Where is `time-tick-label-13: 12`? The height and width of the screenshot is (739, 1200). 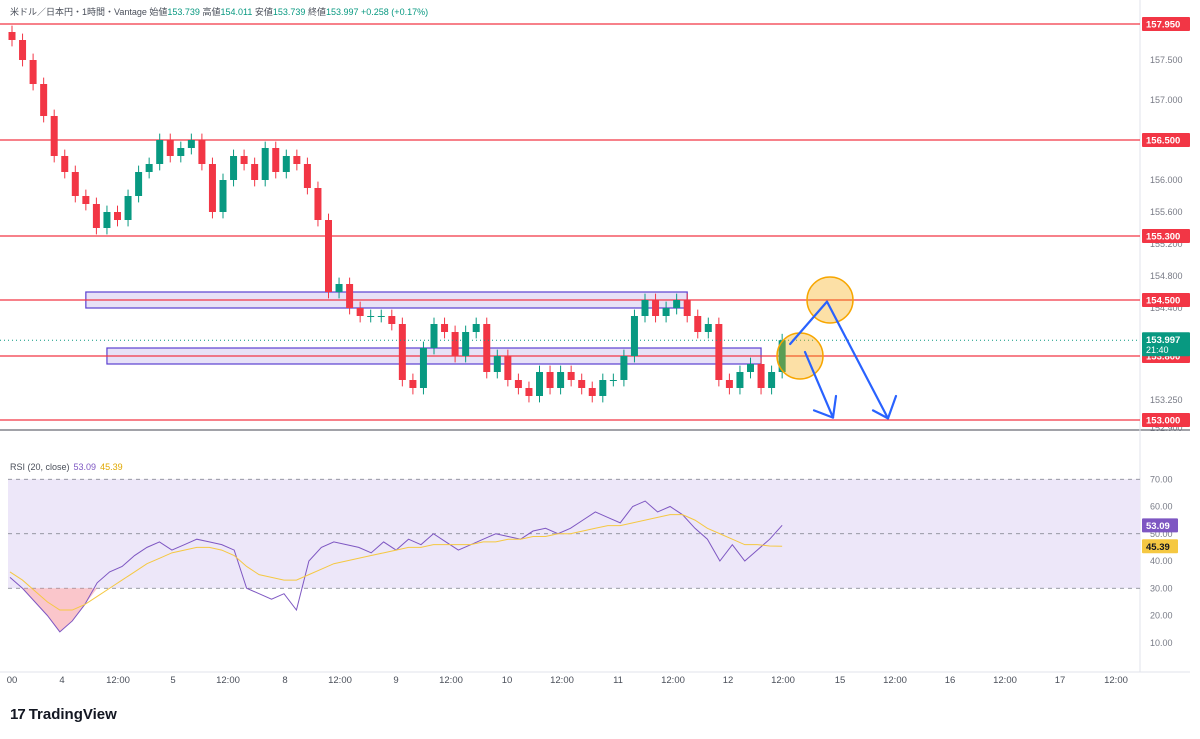
time-tick-label-13: 12 is located at coordinates (728, 680).